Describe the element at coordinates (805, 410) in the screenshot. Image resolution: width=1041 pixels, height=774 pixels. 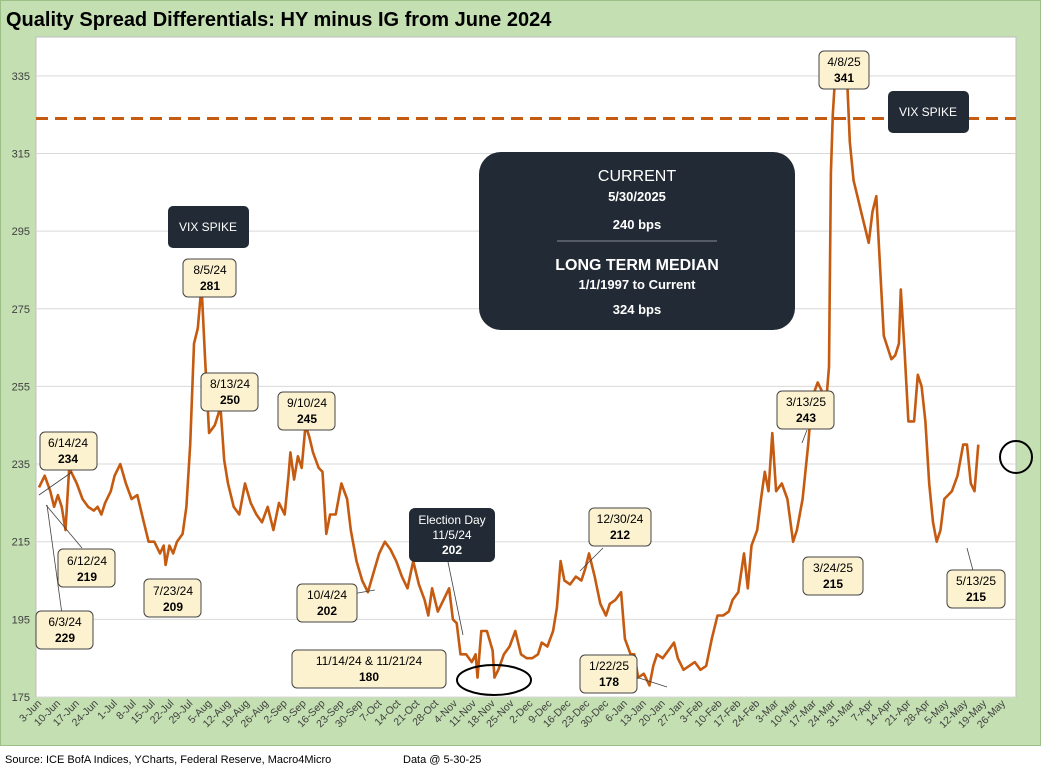
I see `callout-3-13-25: 3/13/25 243` at that location.